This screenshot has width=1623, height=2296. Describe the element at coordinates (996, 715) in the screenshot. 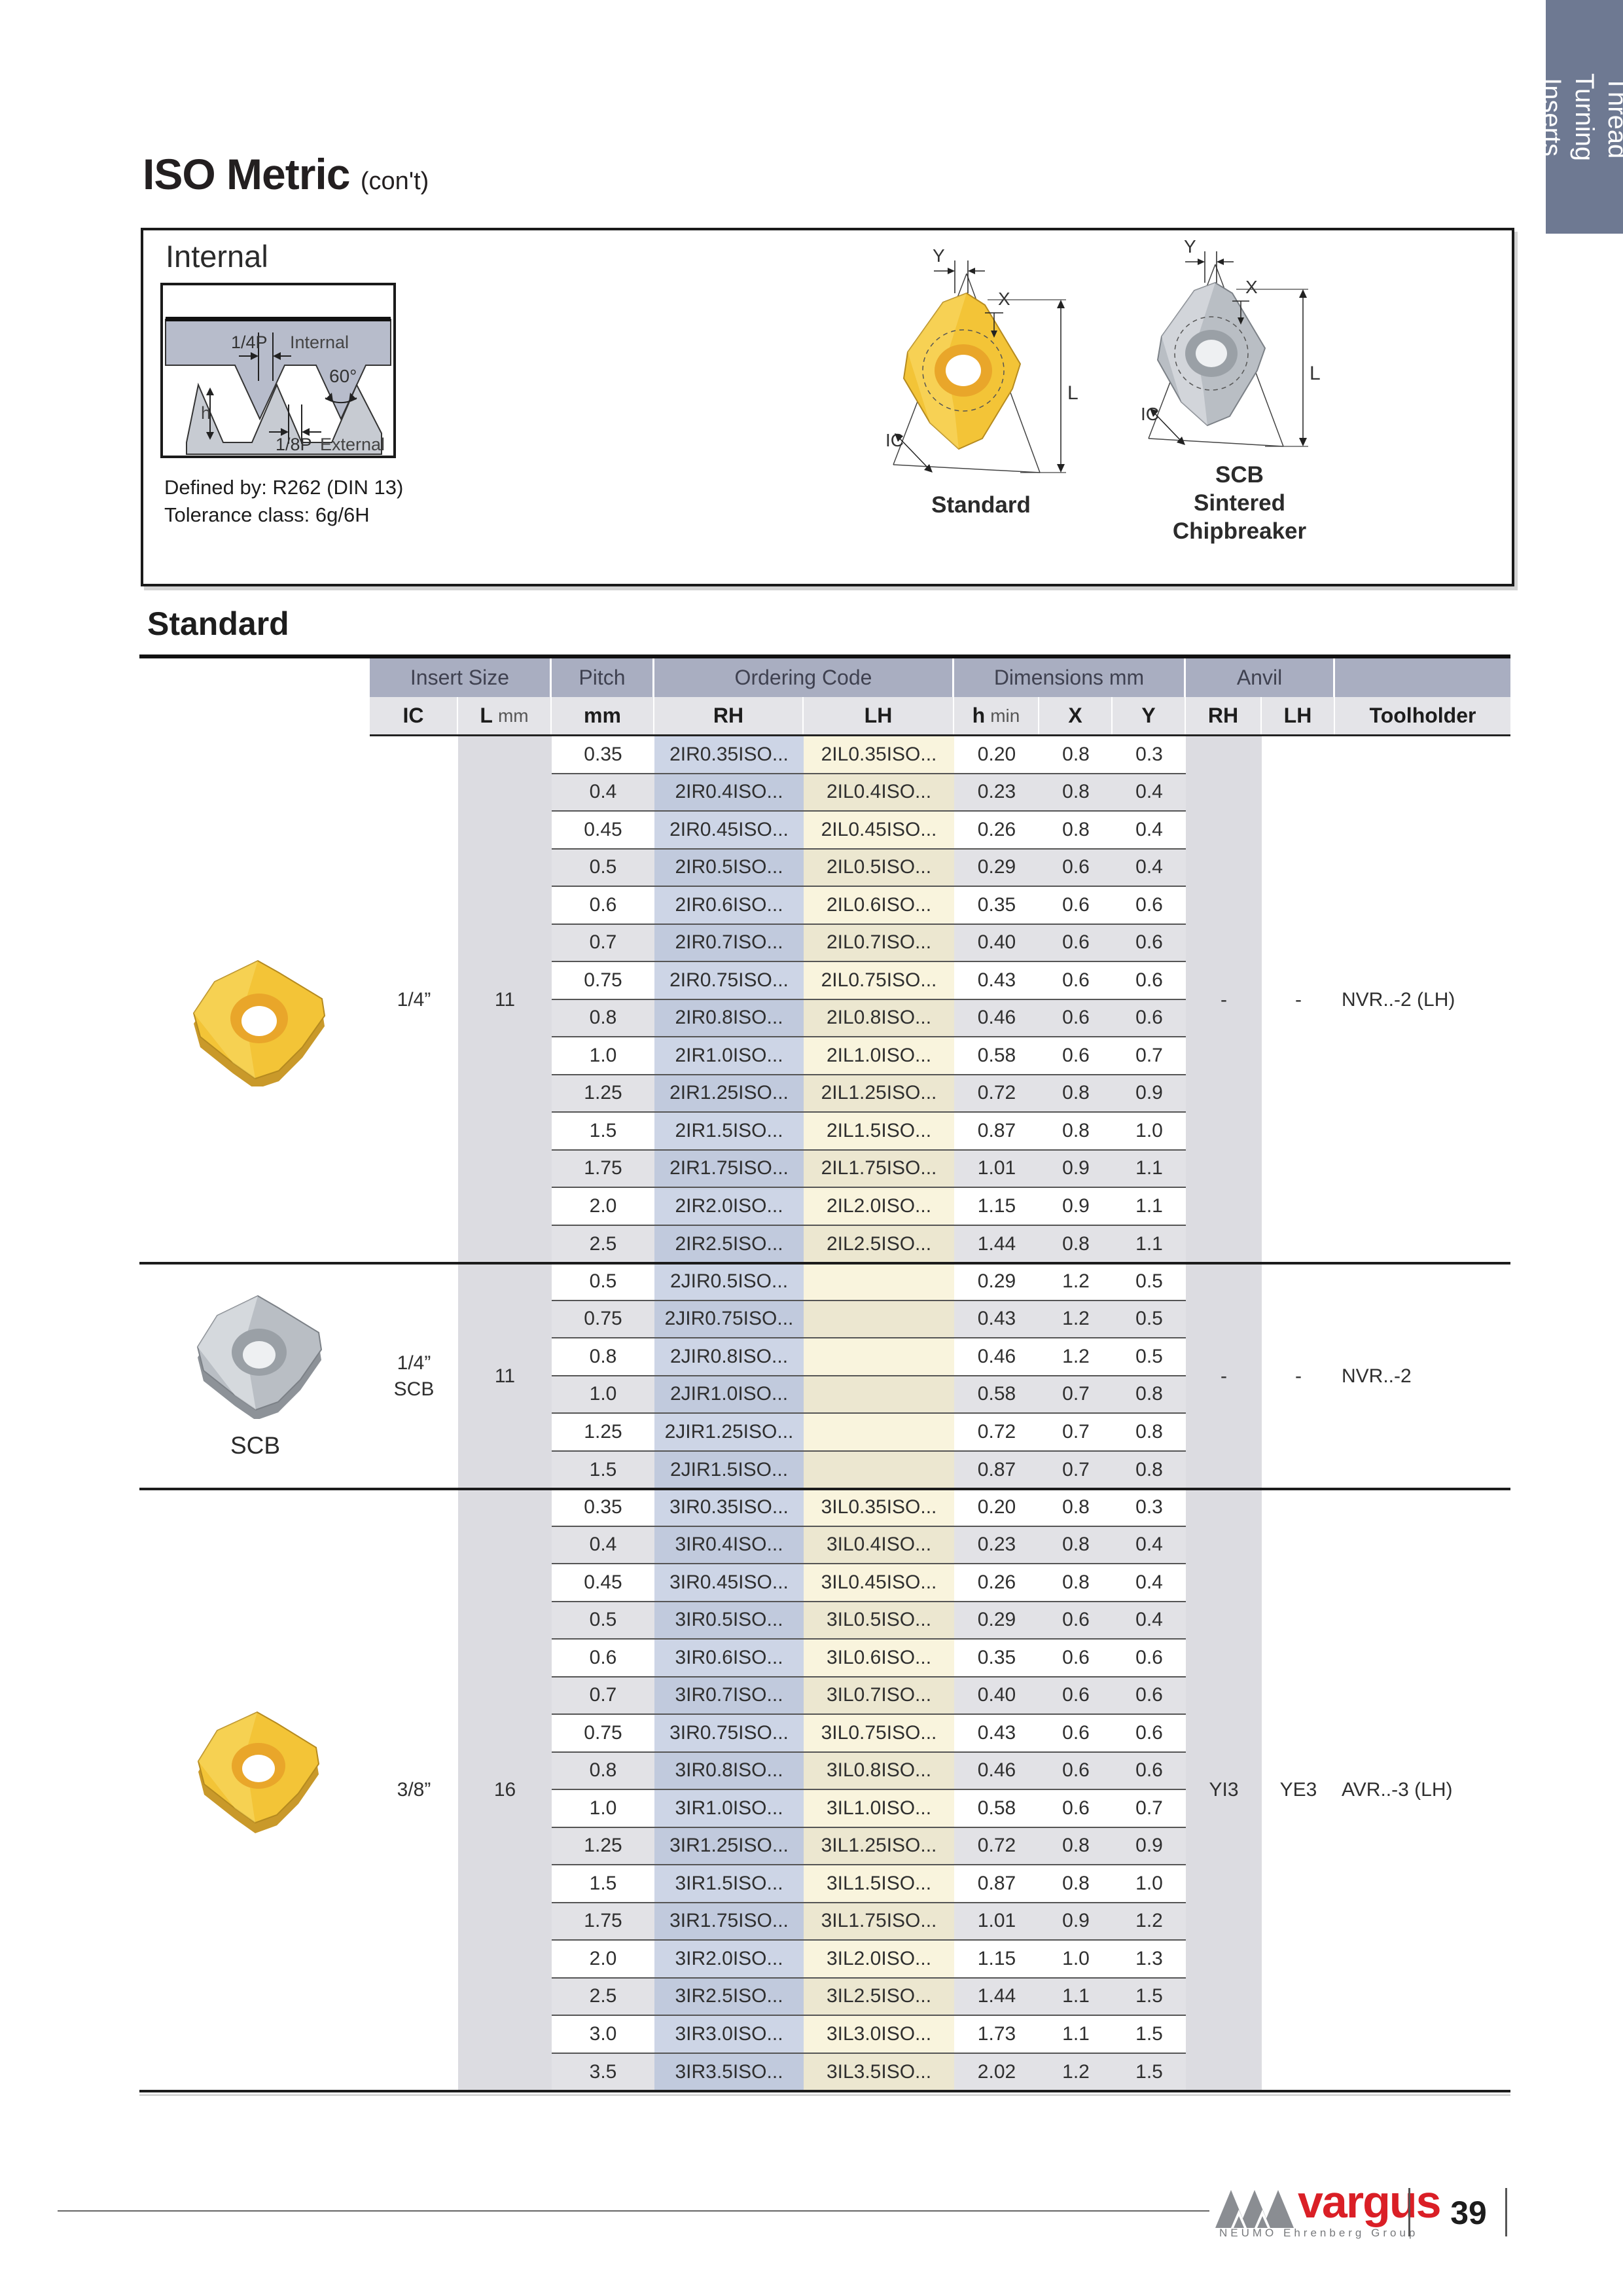

I see `subheader-hmin: h min` at that location.